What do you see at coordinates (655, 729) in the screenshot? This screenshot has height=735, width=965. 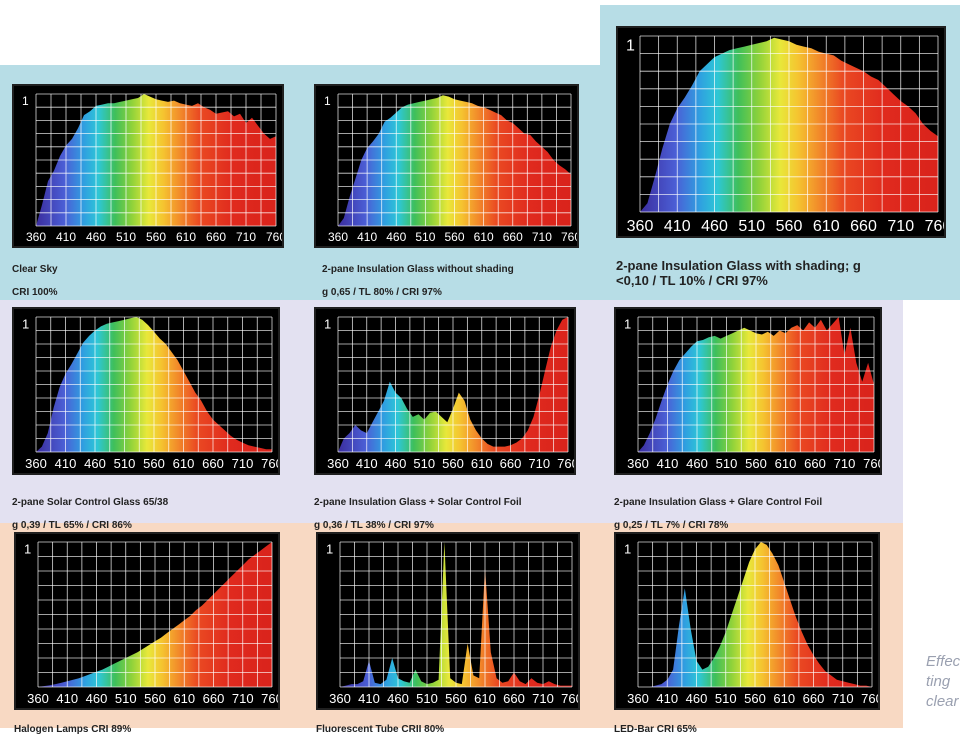 I see `spectrum-title: LED-Bar CRI 65%` at bounding box center [655, 729].